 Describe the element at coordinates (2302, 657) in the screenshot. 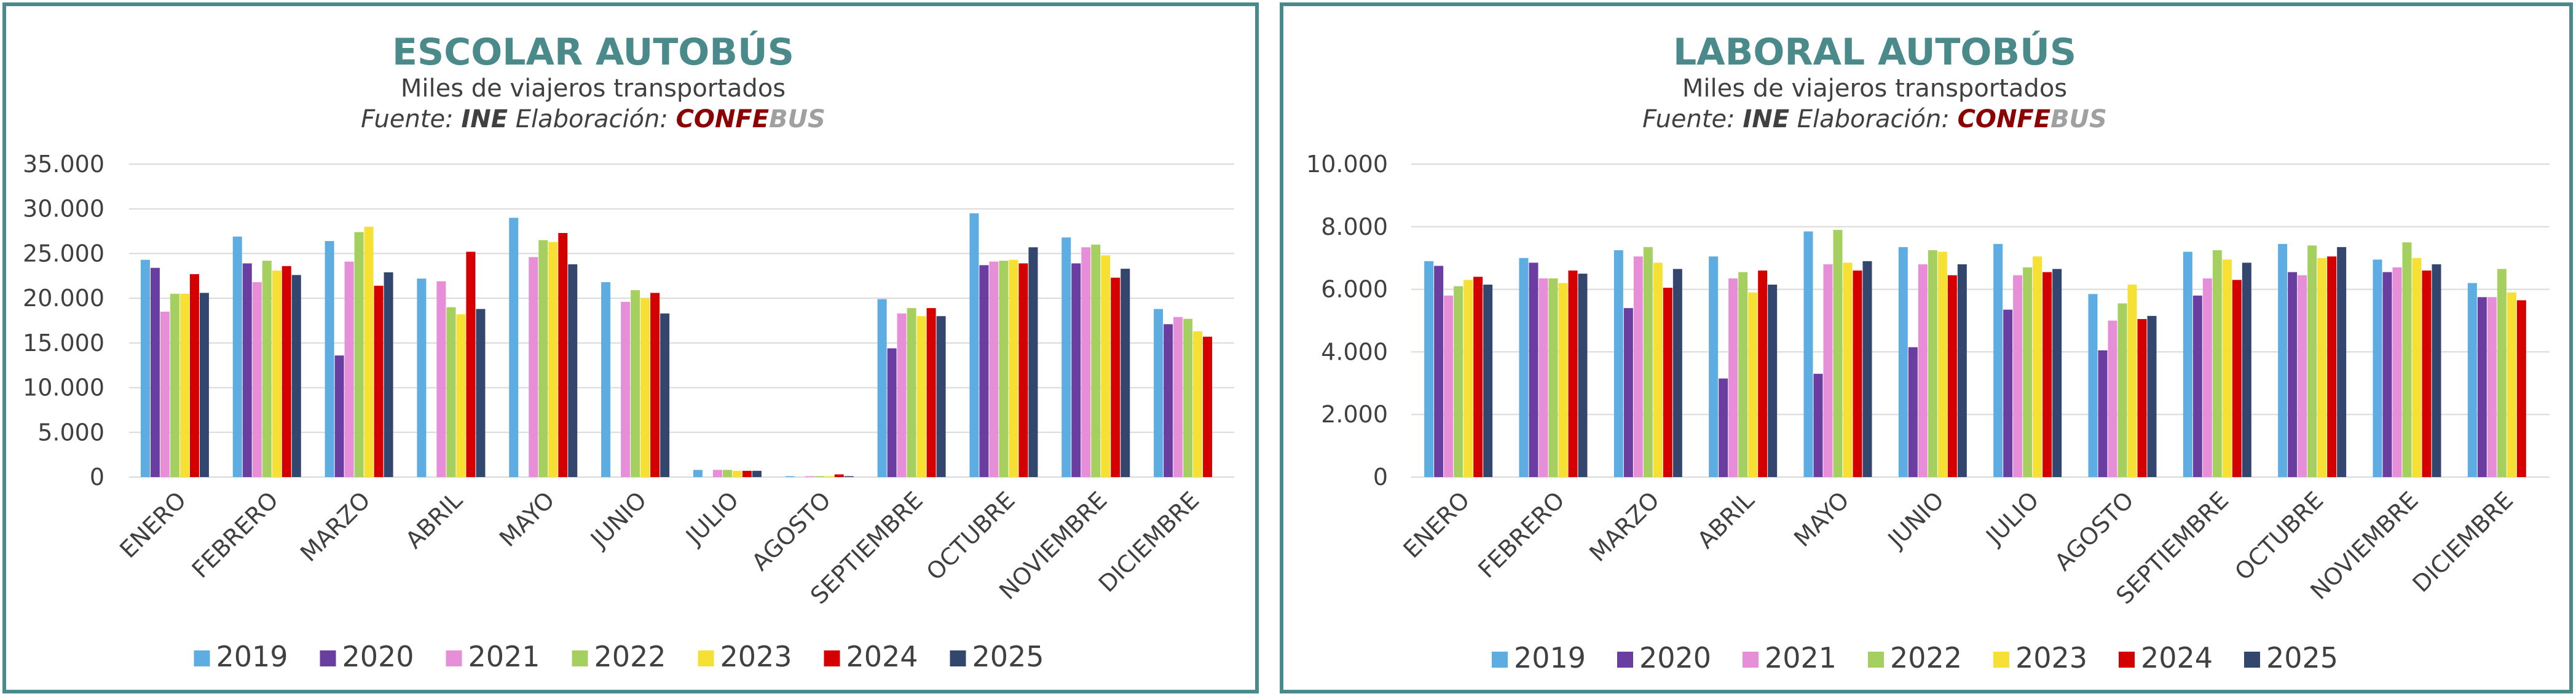

I see `legend-label: 2025` at that location.